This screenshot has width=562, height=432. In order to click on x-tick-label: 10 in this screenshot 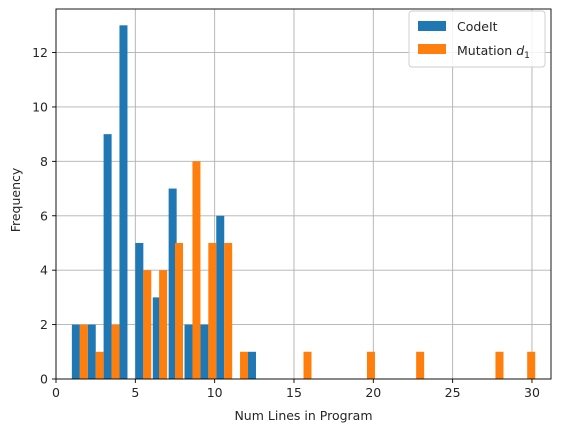, I will do `click(215, 392)`.